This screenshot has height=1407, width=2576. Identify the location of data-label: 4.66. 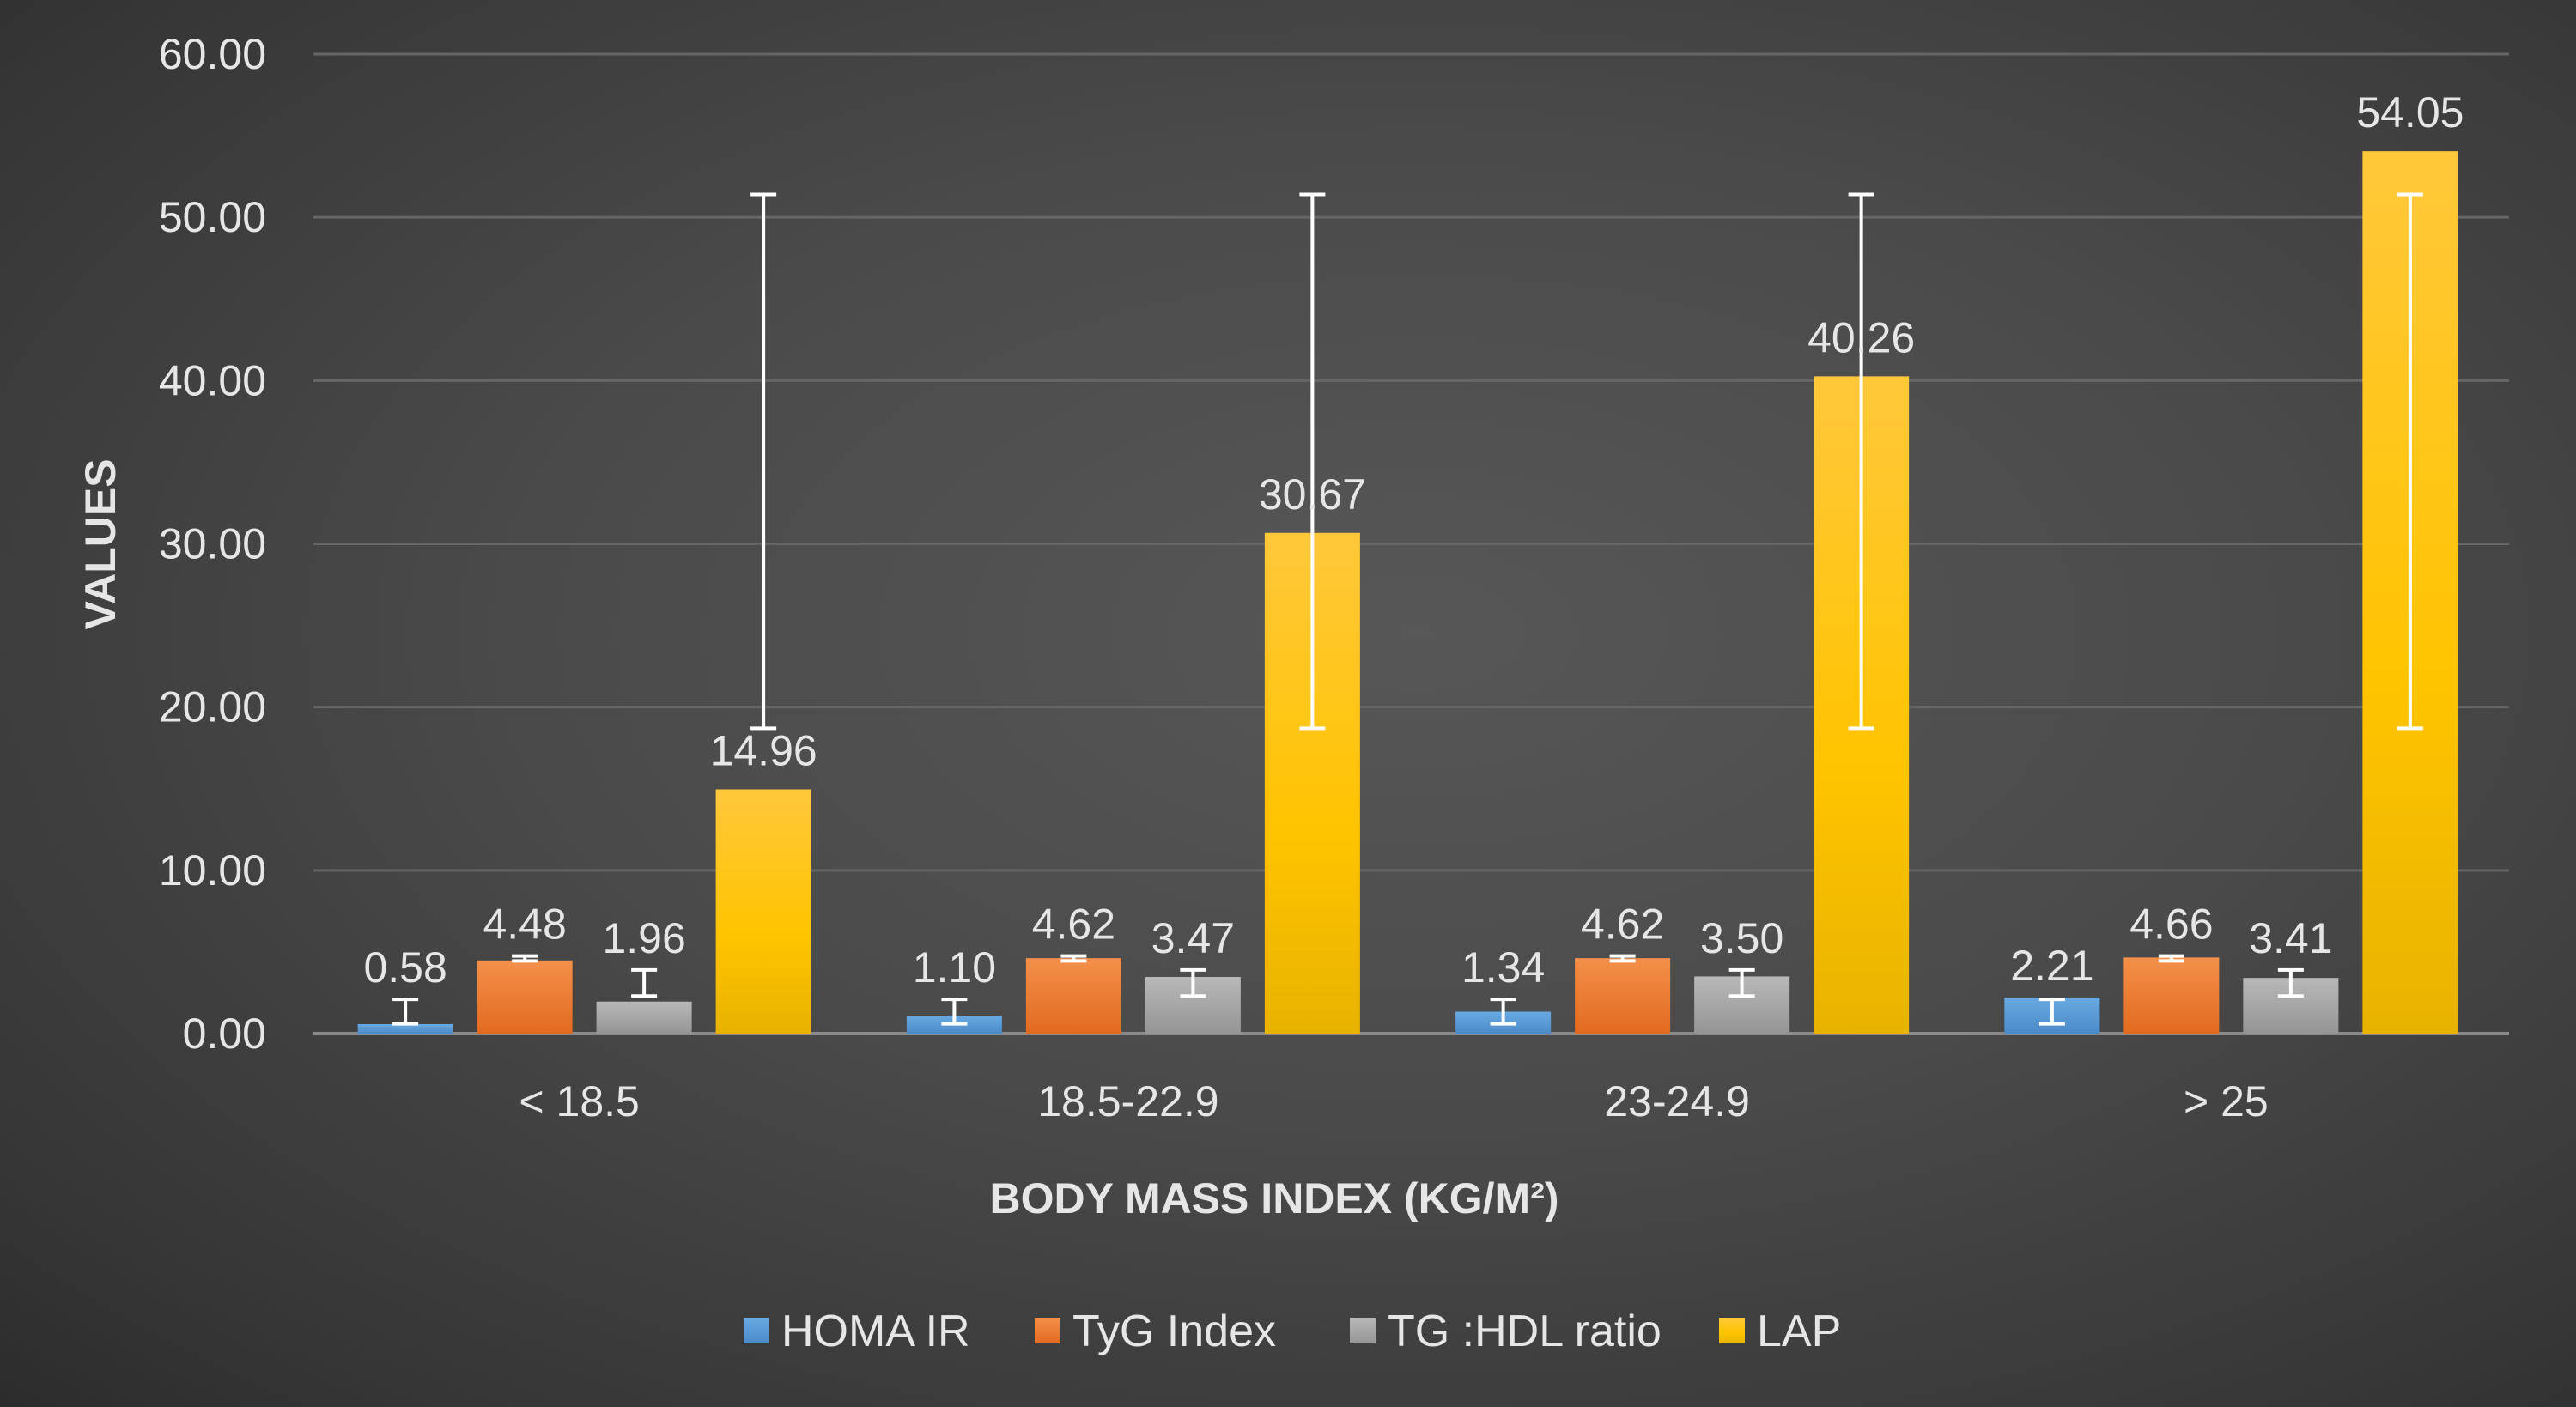
(2171, 925).